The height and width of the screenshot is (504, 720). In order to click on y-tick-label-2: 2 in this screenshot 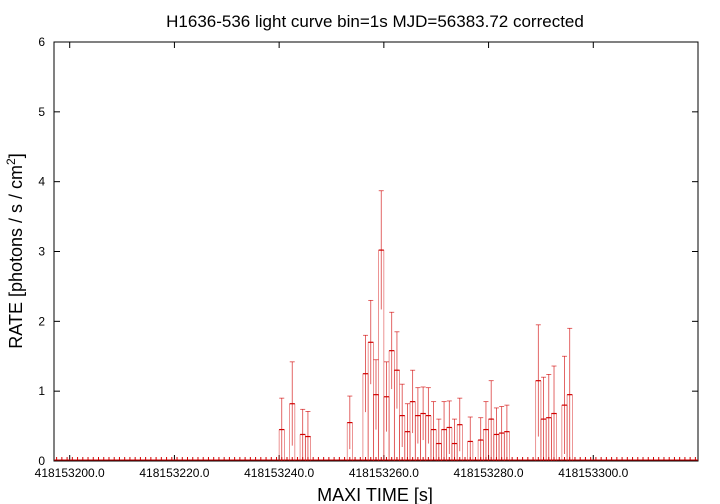, I will do `click(41, 321)`.